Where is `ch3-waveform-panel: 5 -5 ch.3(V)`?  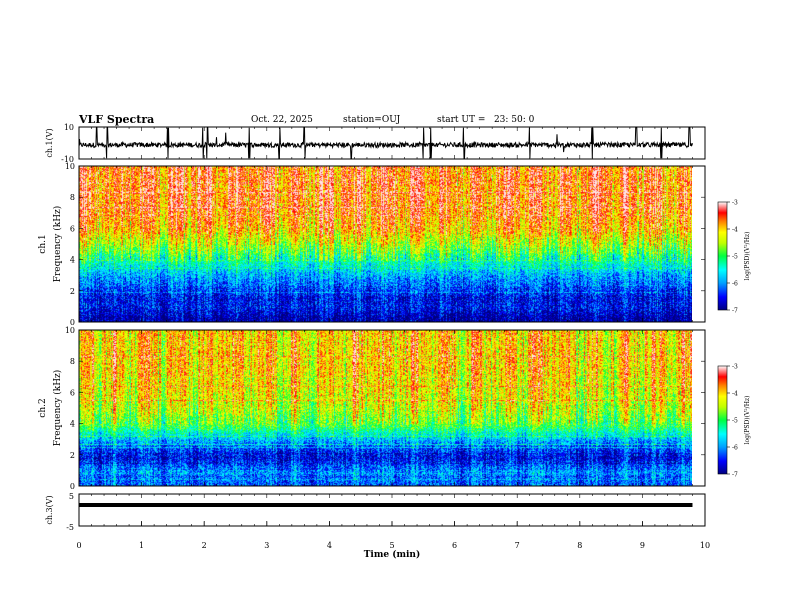
ch3-waveform-panel: 5 -5 ch.3(V) is located at coordinates (375, 512).